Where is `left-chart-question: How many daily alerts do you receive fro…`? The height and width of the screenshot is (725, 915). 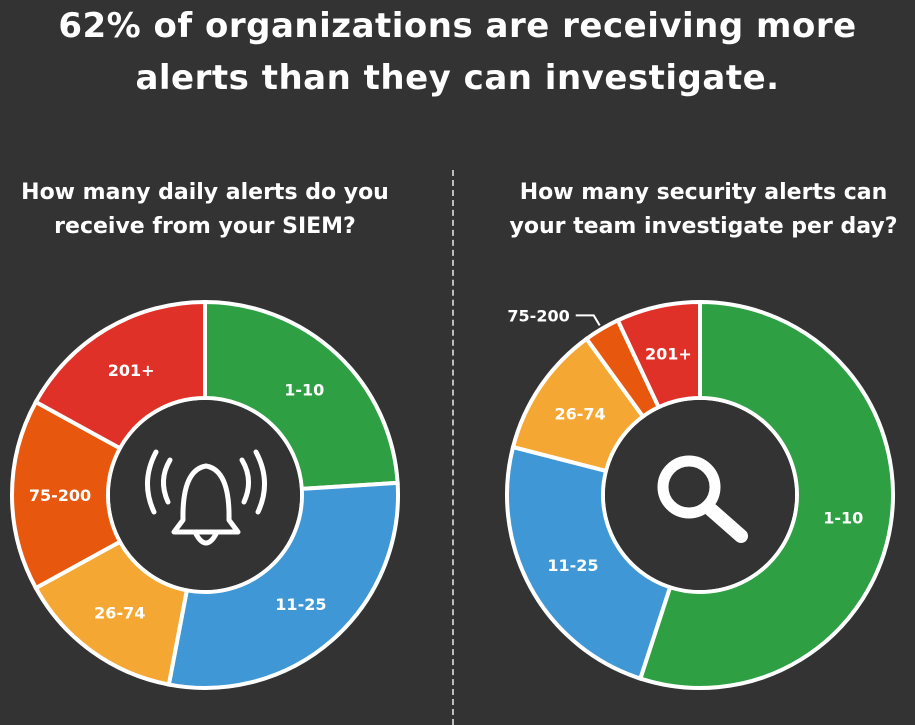
left-chart-question: How many daily alerts do you receive fro… is located at coordinates (205, 210).